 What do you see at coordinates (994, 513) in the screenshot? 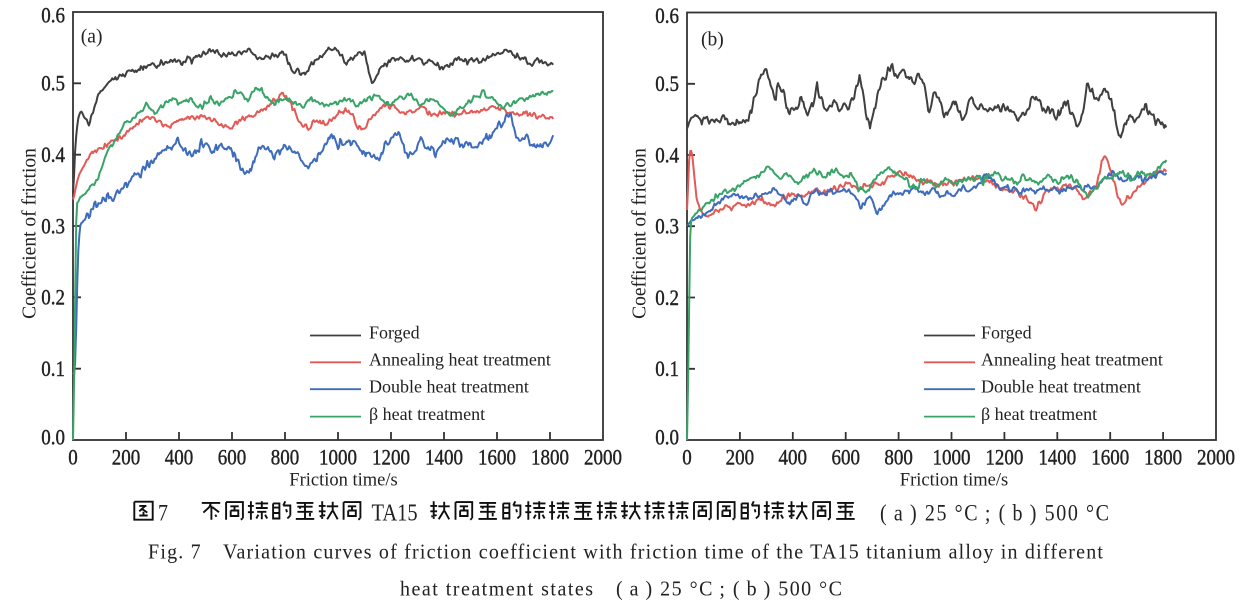
I see `svg-text: ( a ) 25 °C ; ( b ) 500 °C` at bounding box center [994, 513].